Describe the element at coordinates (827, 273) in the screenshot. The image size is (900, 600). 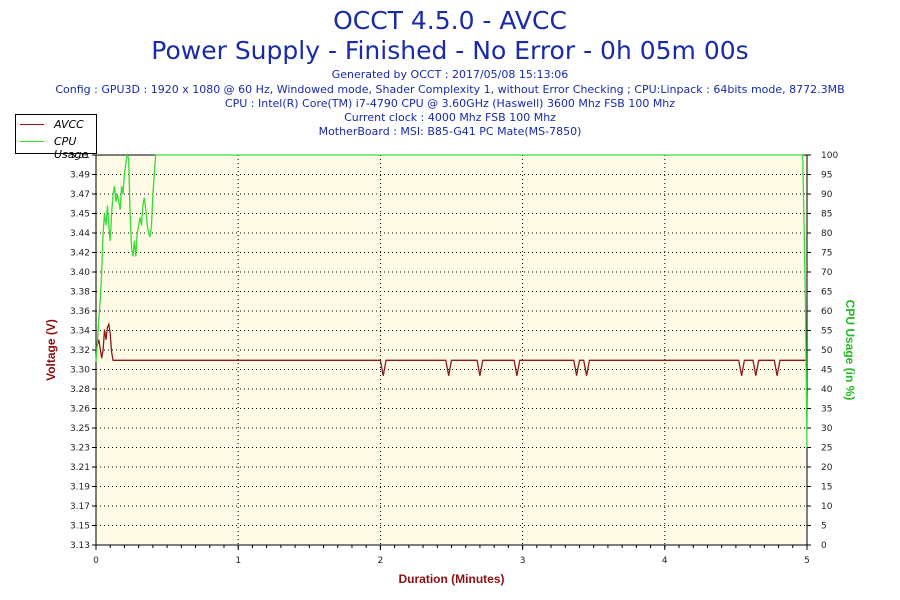
I see `y2-tick-label: 70` at that location.